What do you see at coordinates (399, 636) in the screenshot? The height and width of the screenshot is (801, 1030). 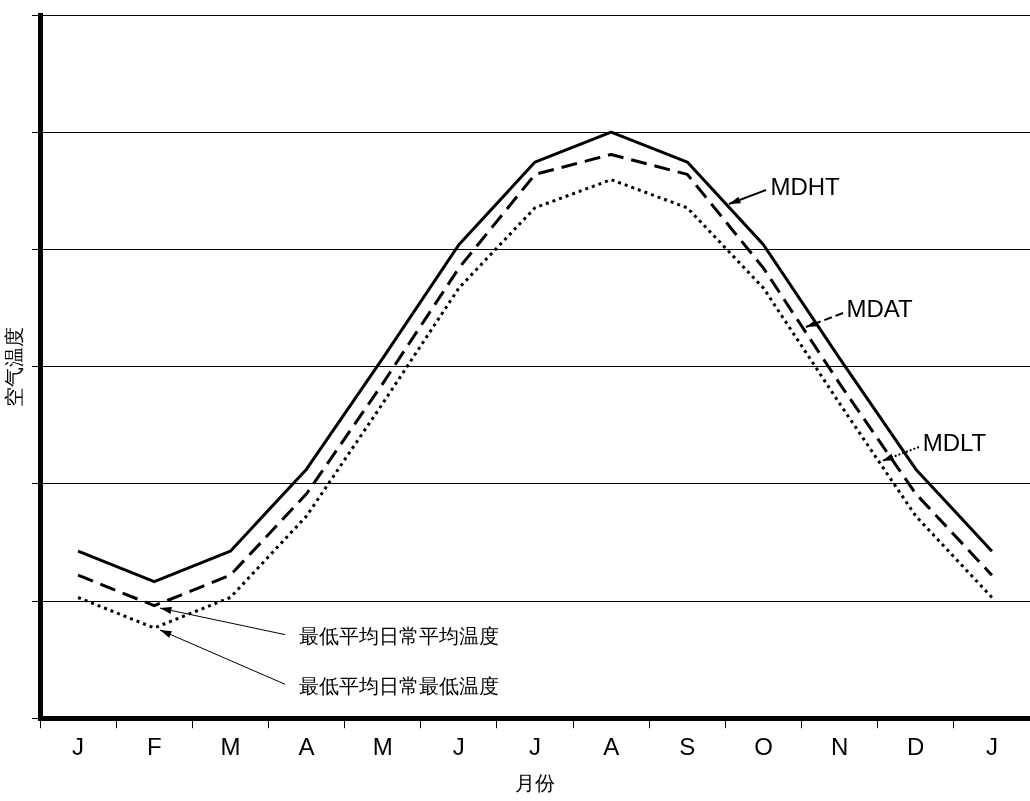 I see `annotation: 最低平均日常平均温度` at bounding box center [399, 636].